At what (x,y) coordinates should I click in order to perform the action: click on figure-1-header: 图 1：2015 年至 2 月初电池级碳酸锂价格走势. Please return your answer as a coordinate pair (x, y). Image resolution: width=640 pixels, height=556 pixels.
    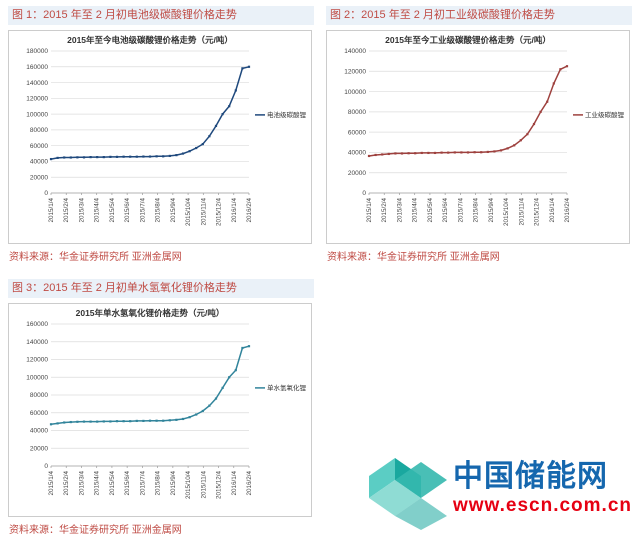
    Looking at the image, I should click on (161, 16).